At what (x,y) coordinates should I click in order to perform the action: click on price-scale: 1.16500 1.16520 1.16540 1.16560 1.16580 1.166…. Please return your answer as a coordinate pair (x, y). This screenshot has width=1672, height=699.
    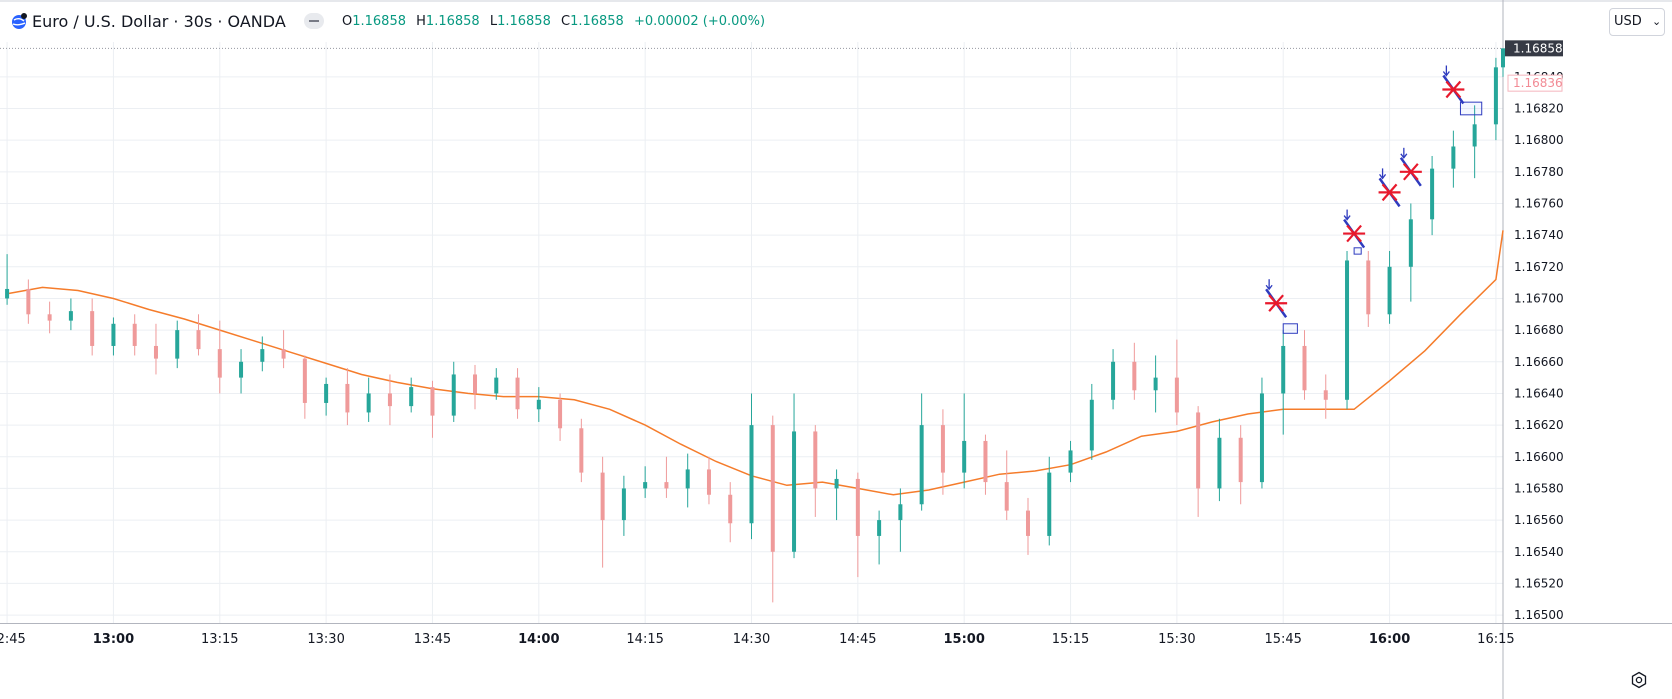
    Looking at the image, I should click on (1534, 331).